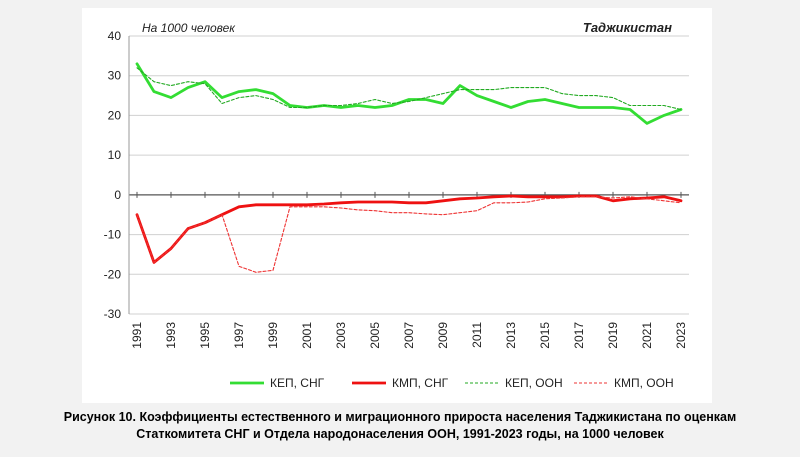 The width and height of the screenshot is (800, 457). Describe the element at coordinates (117, 195) in the screenshot. I see `y-tick-label: 0` at that location.